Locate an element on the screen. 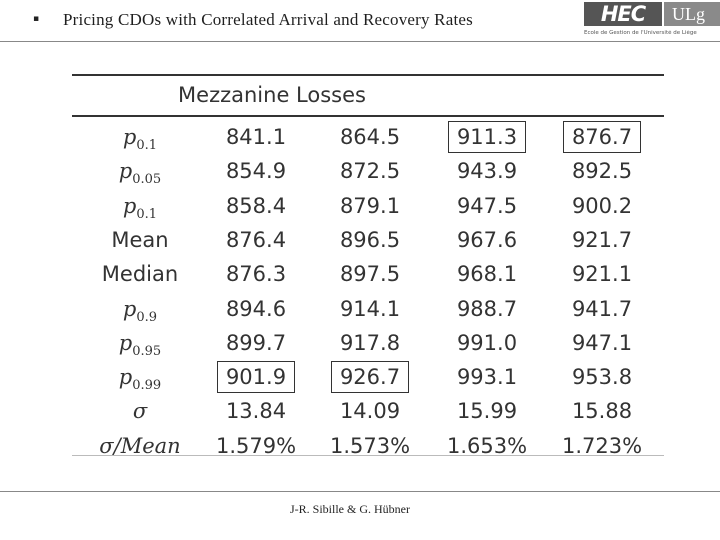 This screenshot has height=540, width=720. row-label: Mean is located at coordinates (140, 240).